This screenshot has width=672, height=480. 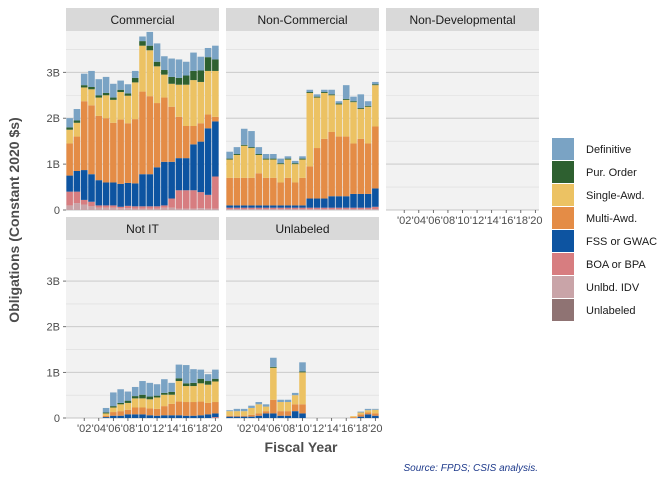 I want to click on facet-label: Non-Developmental, so click(x=462, y=20).